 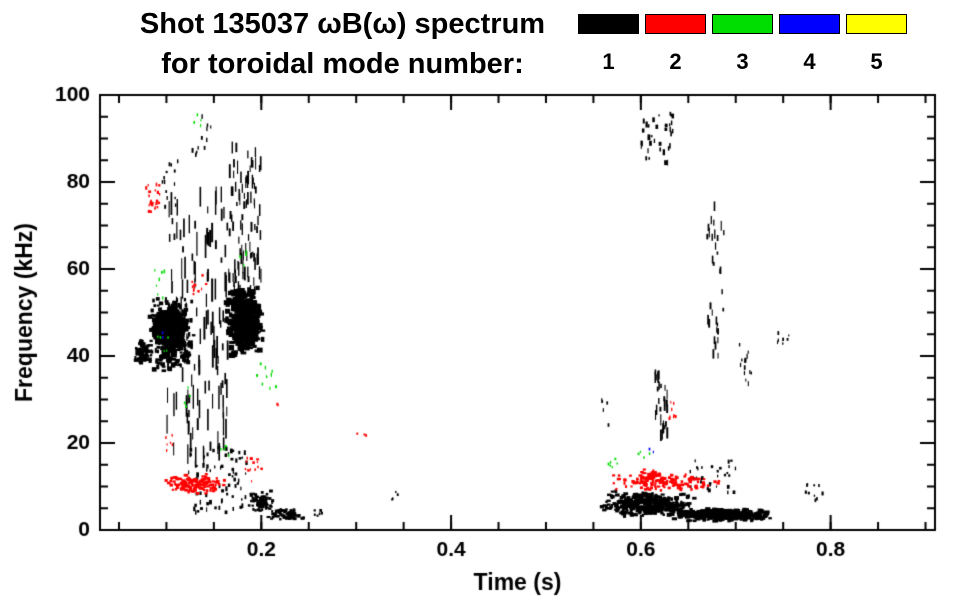 I want to click on legend-label-mode-3: 3, so click(x=742, y=61).